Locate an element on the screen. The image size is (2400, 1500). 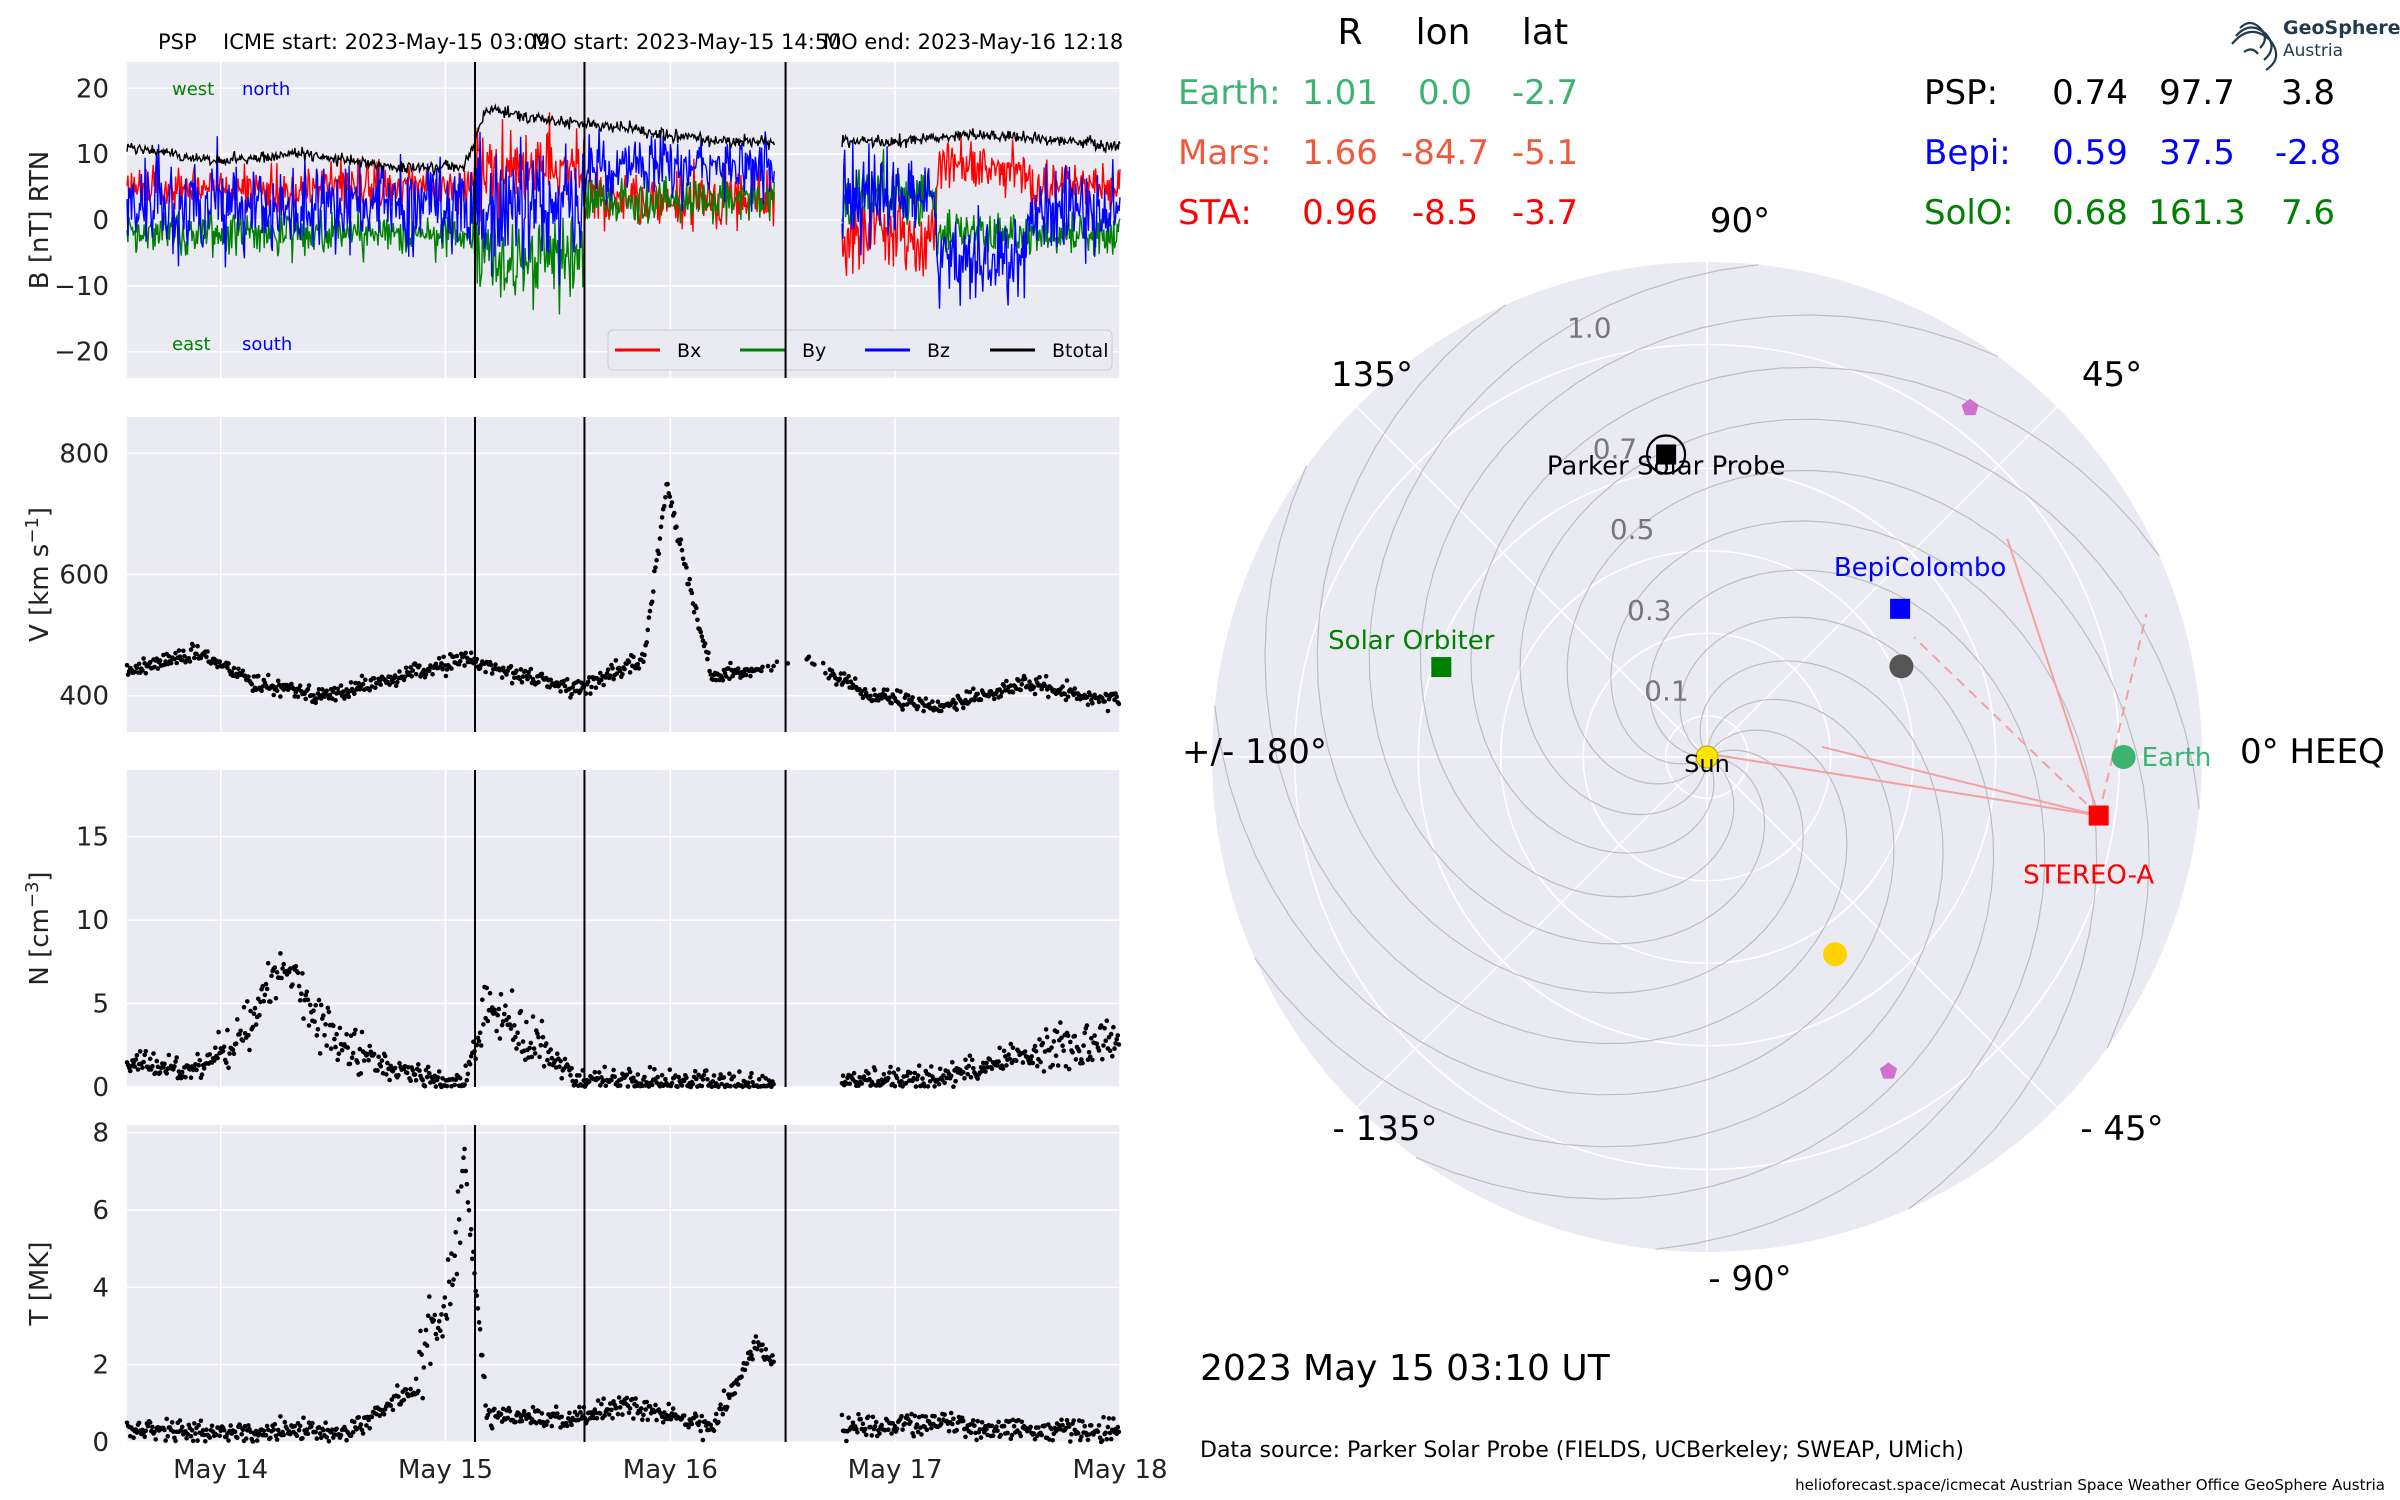
body-label-parker-solar-probe: Parker Solar Probe is located at coordinates (1666, 467).